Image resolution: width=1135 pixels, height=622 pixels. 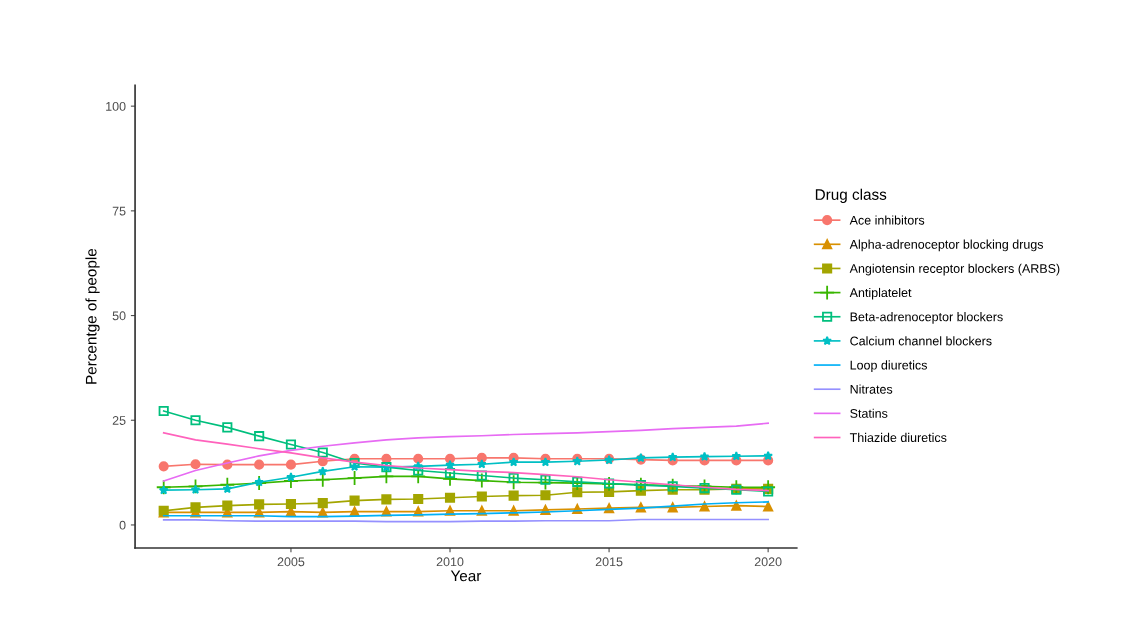 I want to click on legend-label: Thiazide diuretics, so click(x=898, y=437).